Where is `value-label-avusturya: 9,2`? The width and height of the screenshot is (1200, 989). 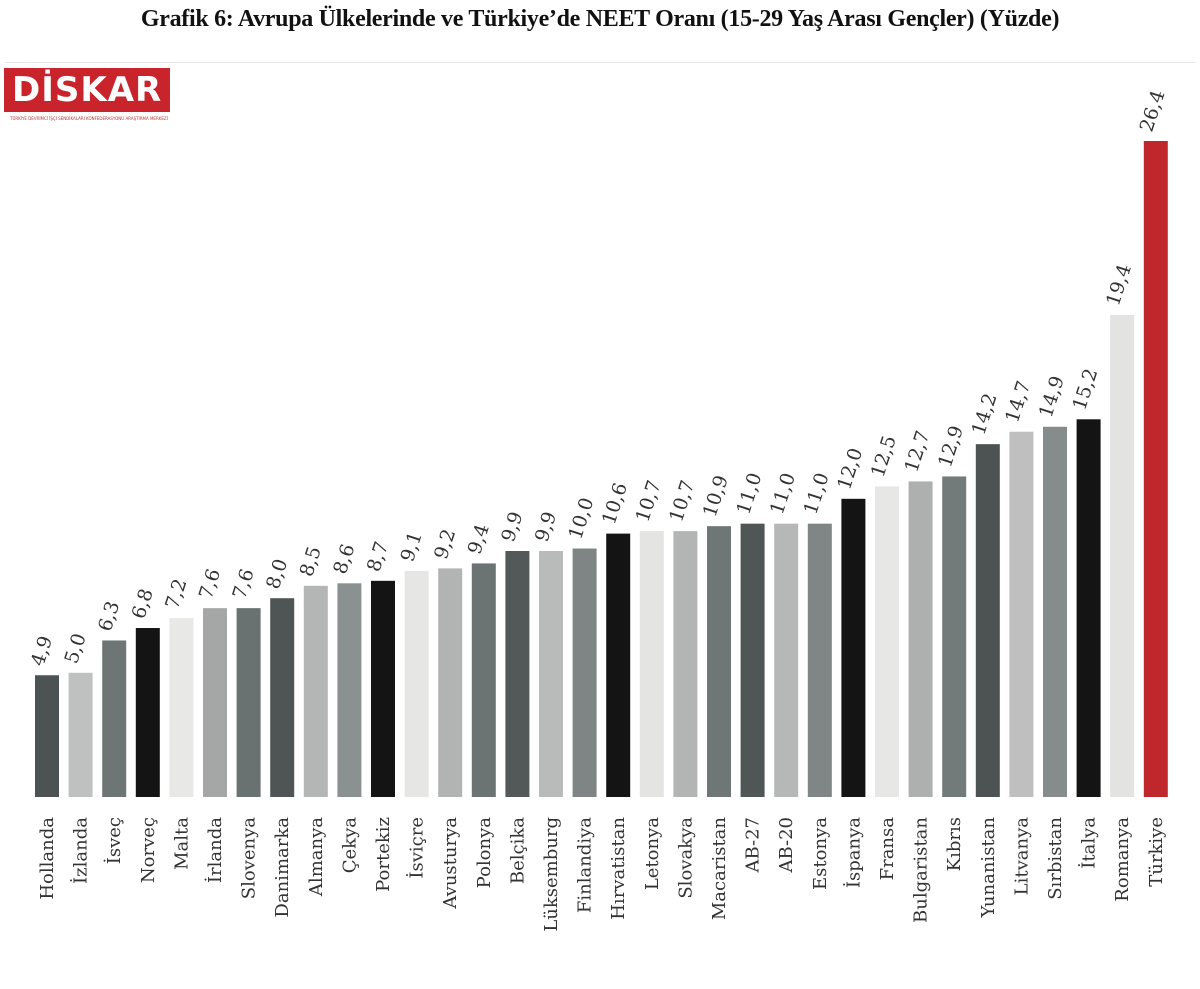
value-label-avusturya: 9,2 is located at coordinates (445, 544).